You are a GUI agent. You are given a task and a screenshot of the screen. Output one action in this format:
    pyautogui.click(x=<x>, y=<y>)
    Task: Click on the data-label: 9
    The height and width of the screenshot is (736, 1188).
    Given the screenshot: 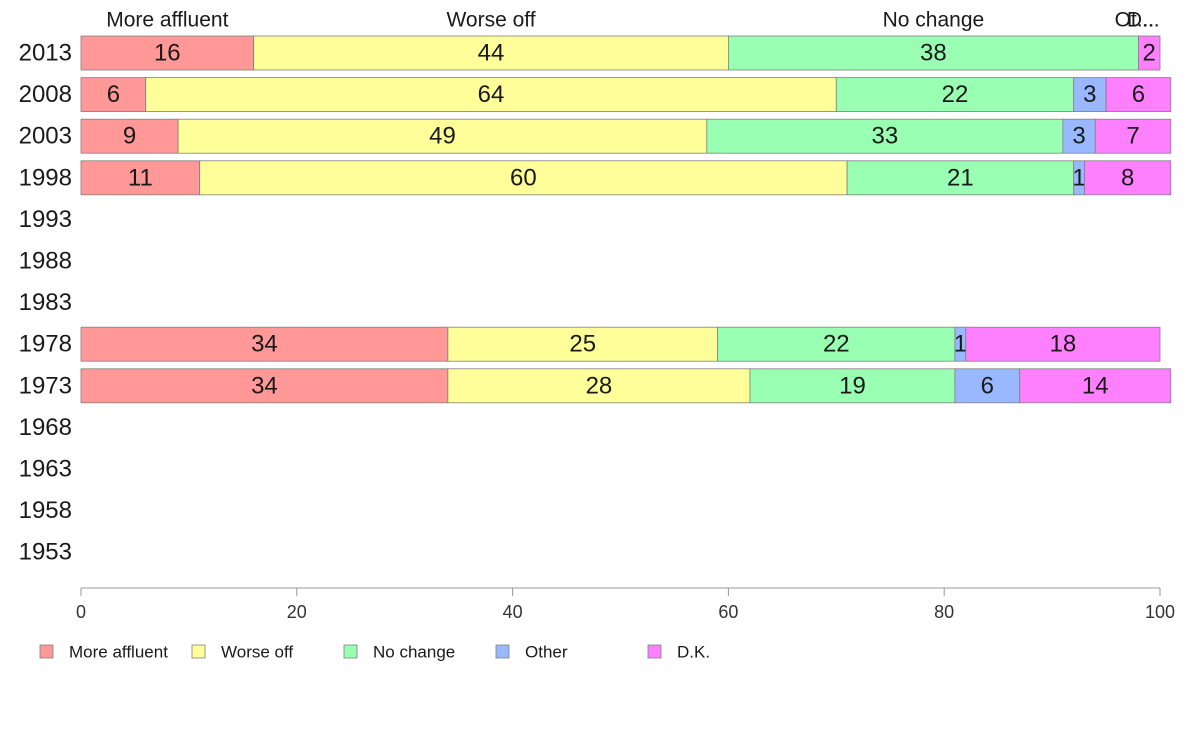 What is the action you would take?
    pyautogui.click(x=129, y=136)
    